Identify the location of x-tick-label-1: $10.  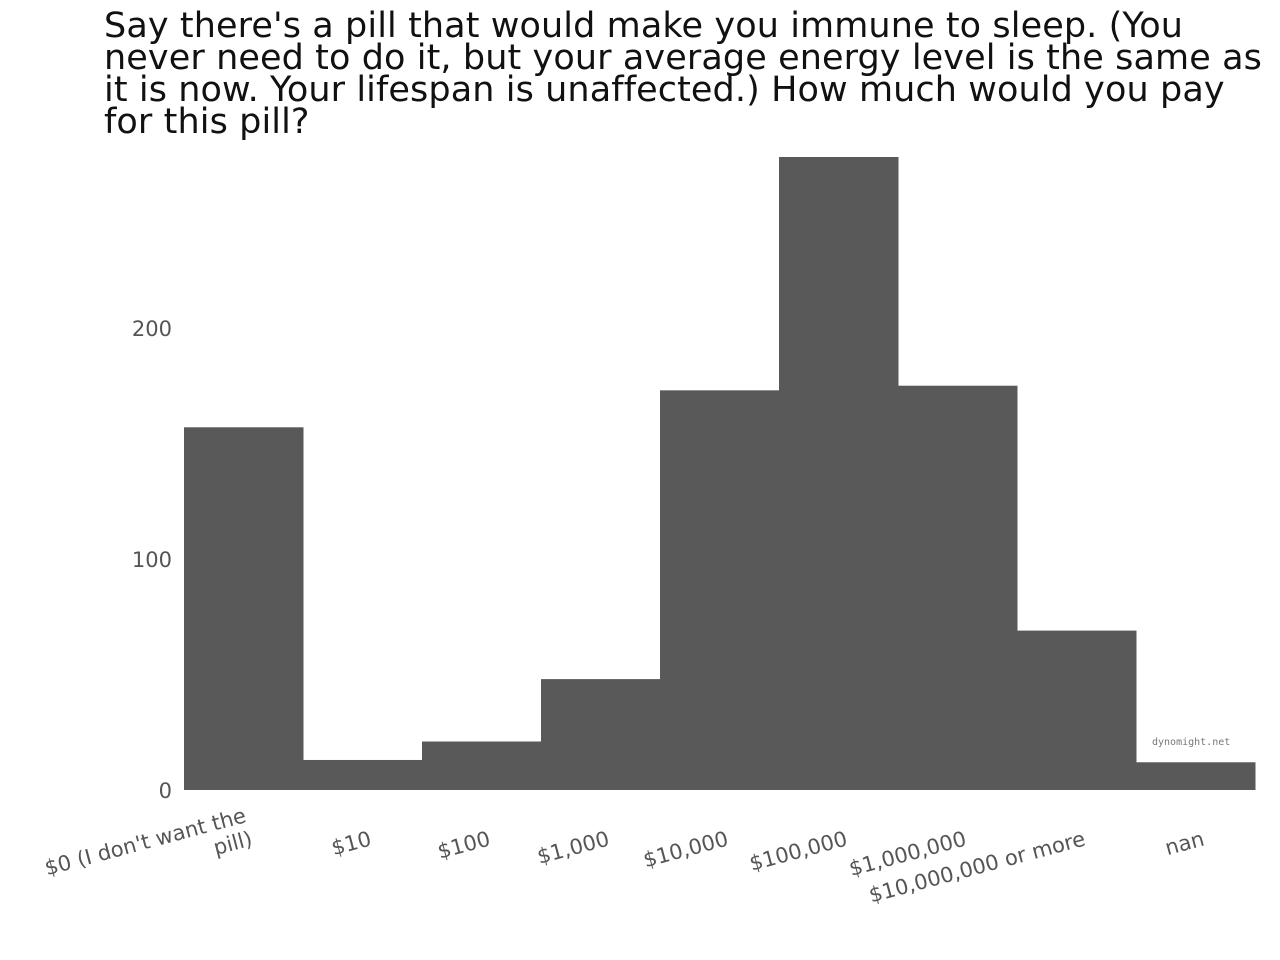
(351, 844).